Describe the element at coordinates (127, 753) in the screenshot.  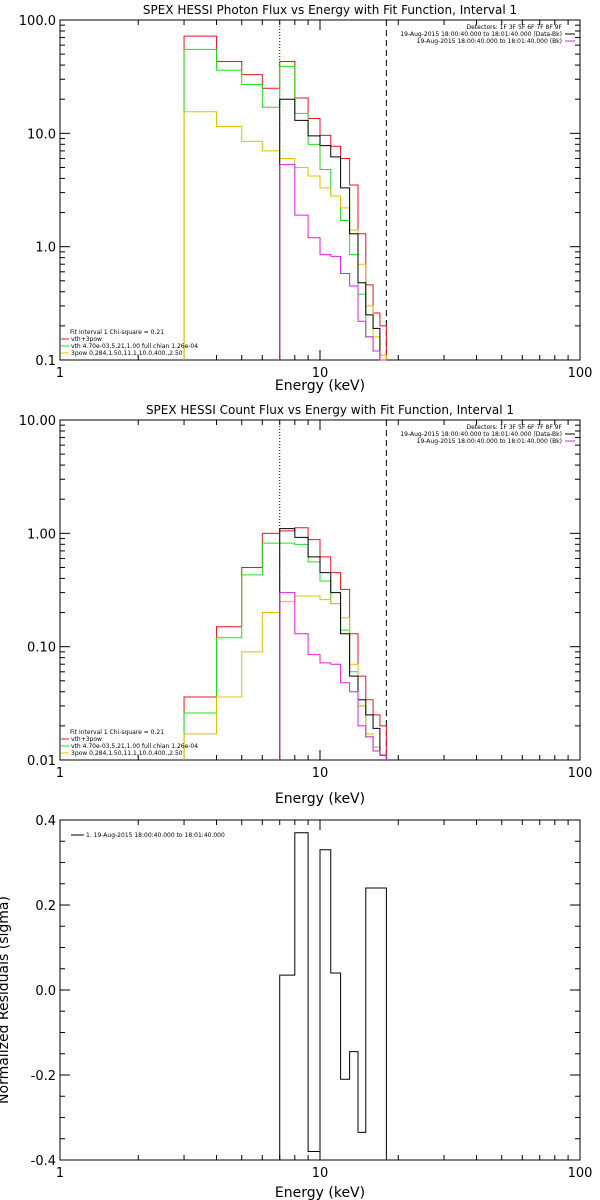
I see `panel2-legend-bottomleft-3: 3pow 0.284,1.50,11.1,10.0,400.,2.50` at that location.